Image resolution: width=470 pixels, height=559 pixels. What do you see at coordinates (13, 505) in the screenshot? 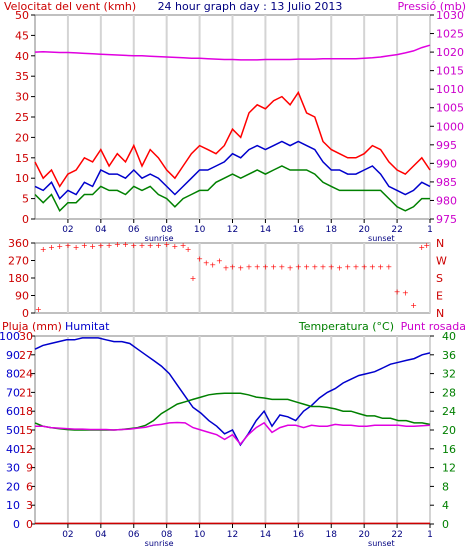
I see `hum-ytick-label: 10` at bounding box center [13, 505].